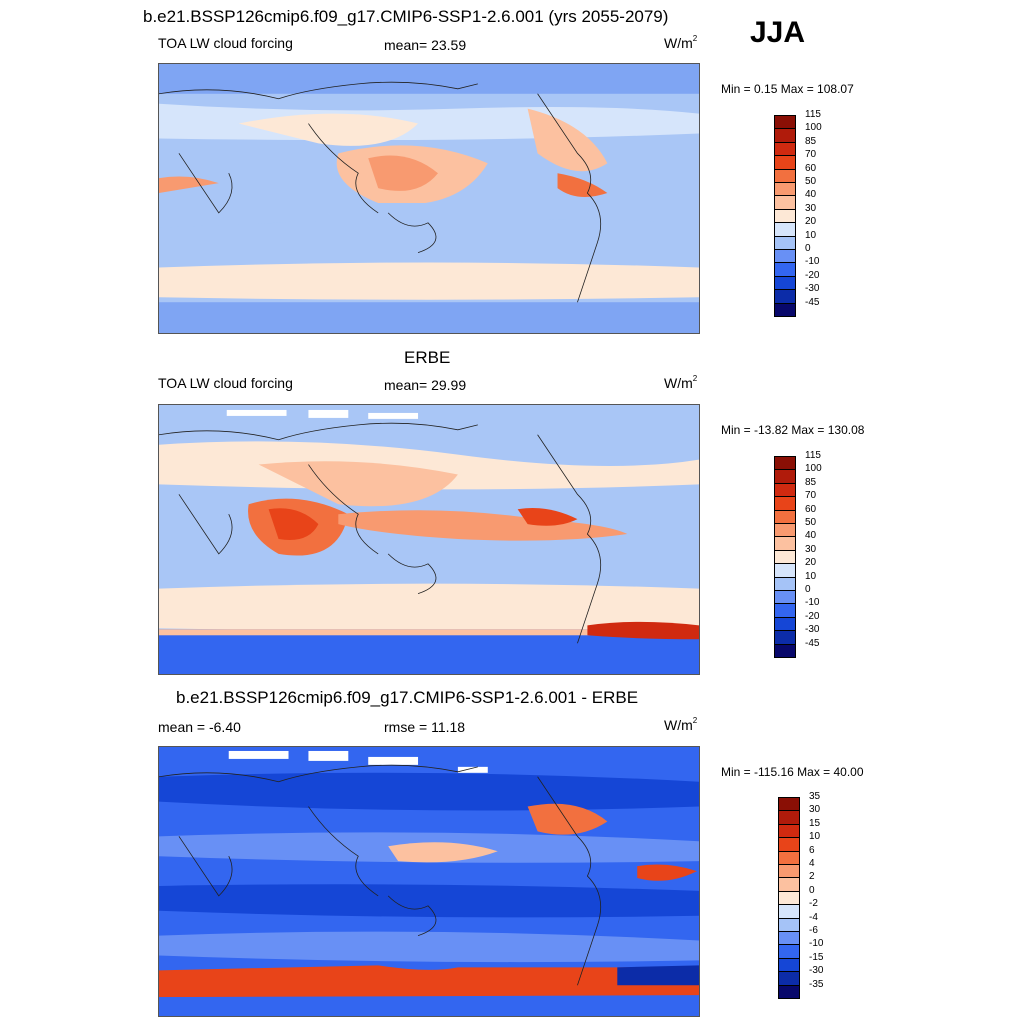 This screenshot has height=1024, width=1024. I want to click on panel-1-minmax: Min = 0.15 Max = 108.07, so click(787, 89).